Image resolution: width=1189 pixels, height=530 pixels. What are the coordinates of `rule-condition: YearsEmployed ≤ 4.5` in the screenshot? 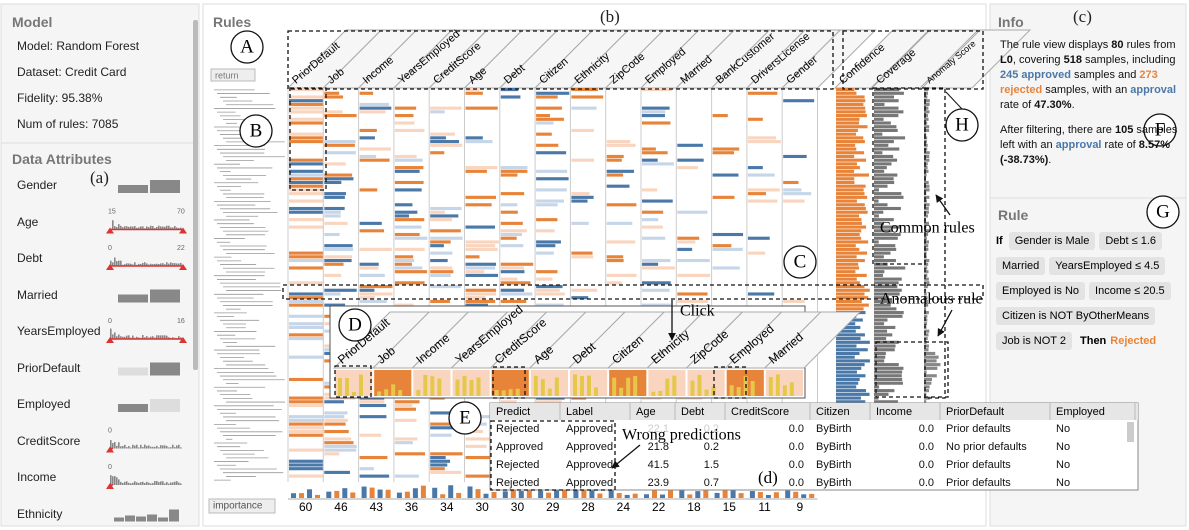 It's located at (1107, 266).